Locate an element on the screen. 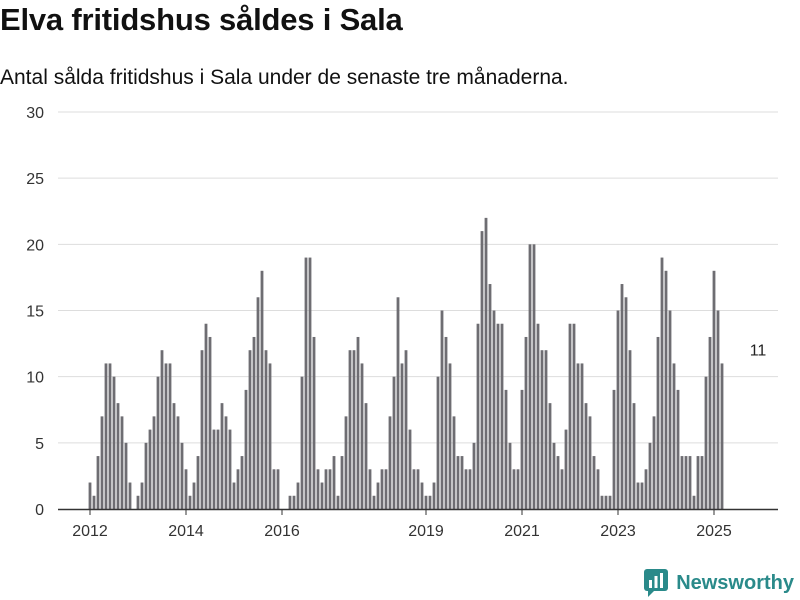 The image size is (800, 600). newsworthy-logo: Newsworthy is located at coordinates (719, 583).